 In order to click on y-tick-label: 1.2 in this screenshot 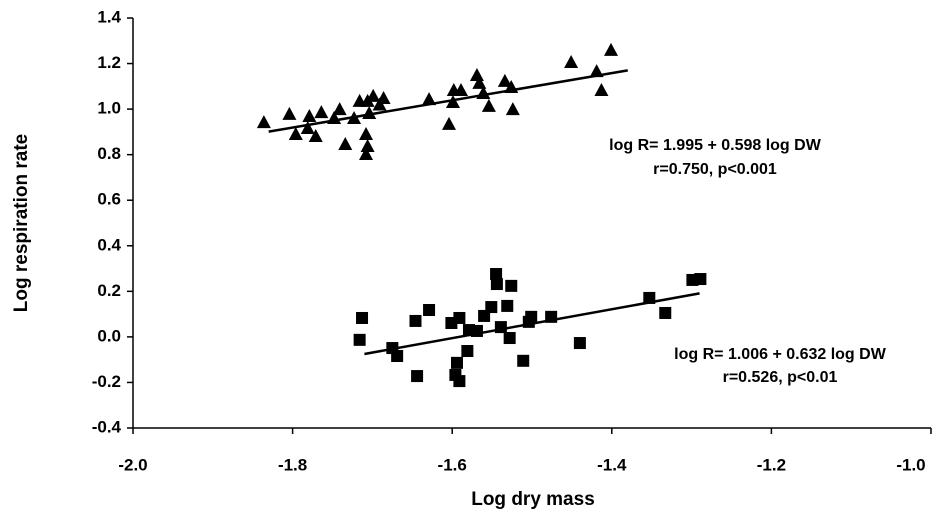, I will do `click(109, 62)`.